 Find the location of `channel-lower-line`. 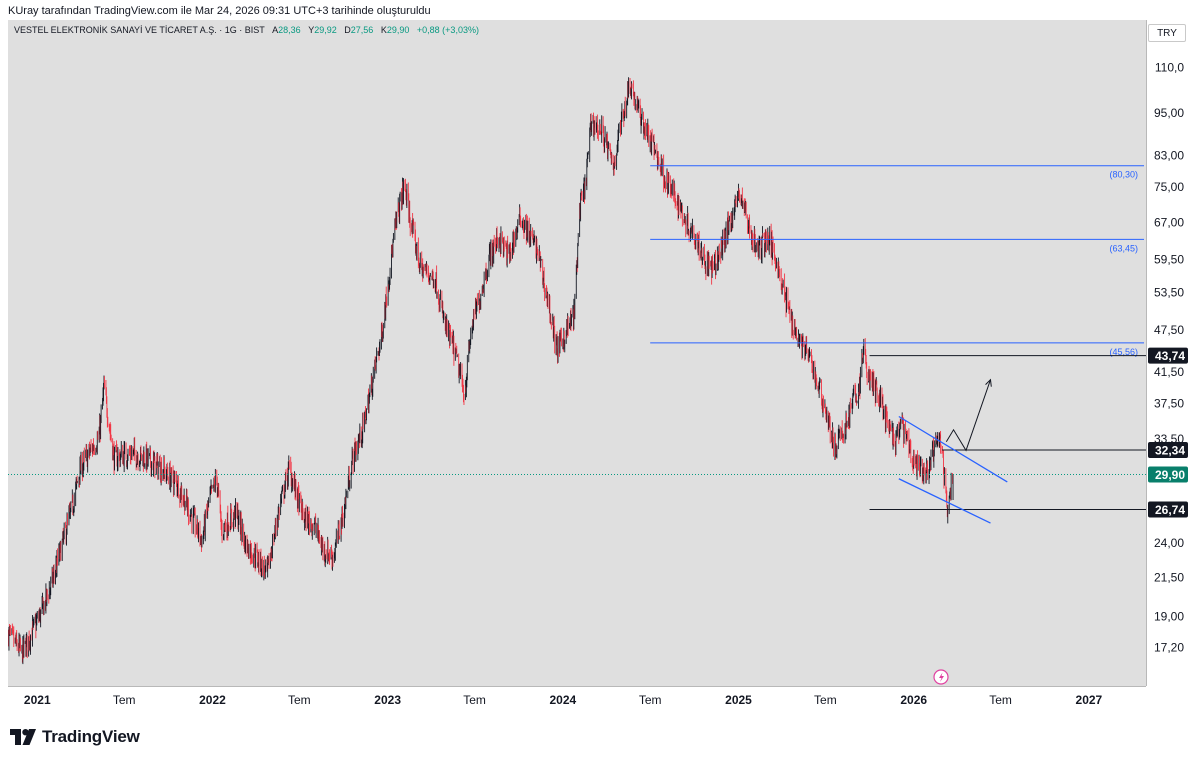

channel-lower-line is located at coordinates (944, 501).